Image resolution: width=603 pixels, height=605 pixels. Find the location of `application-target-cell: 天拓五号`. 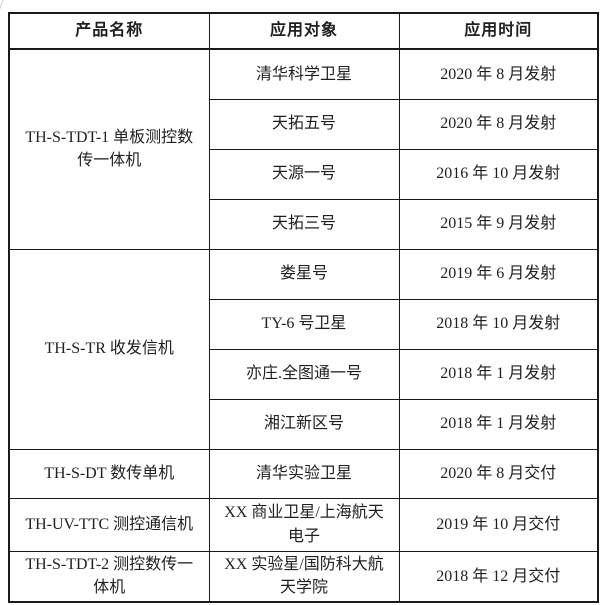

application-target-cell: 天拓五号 is located at coordinates (304, 124).